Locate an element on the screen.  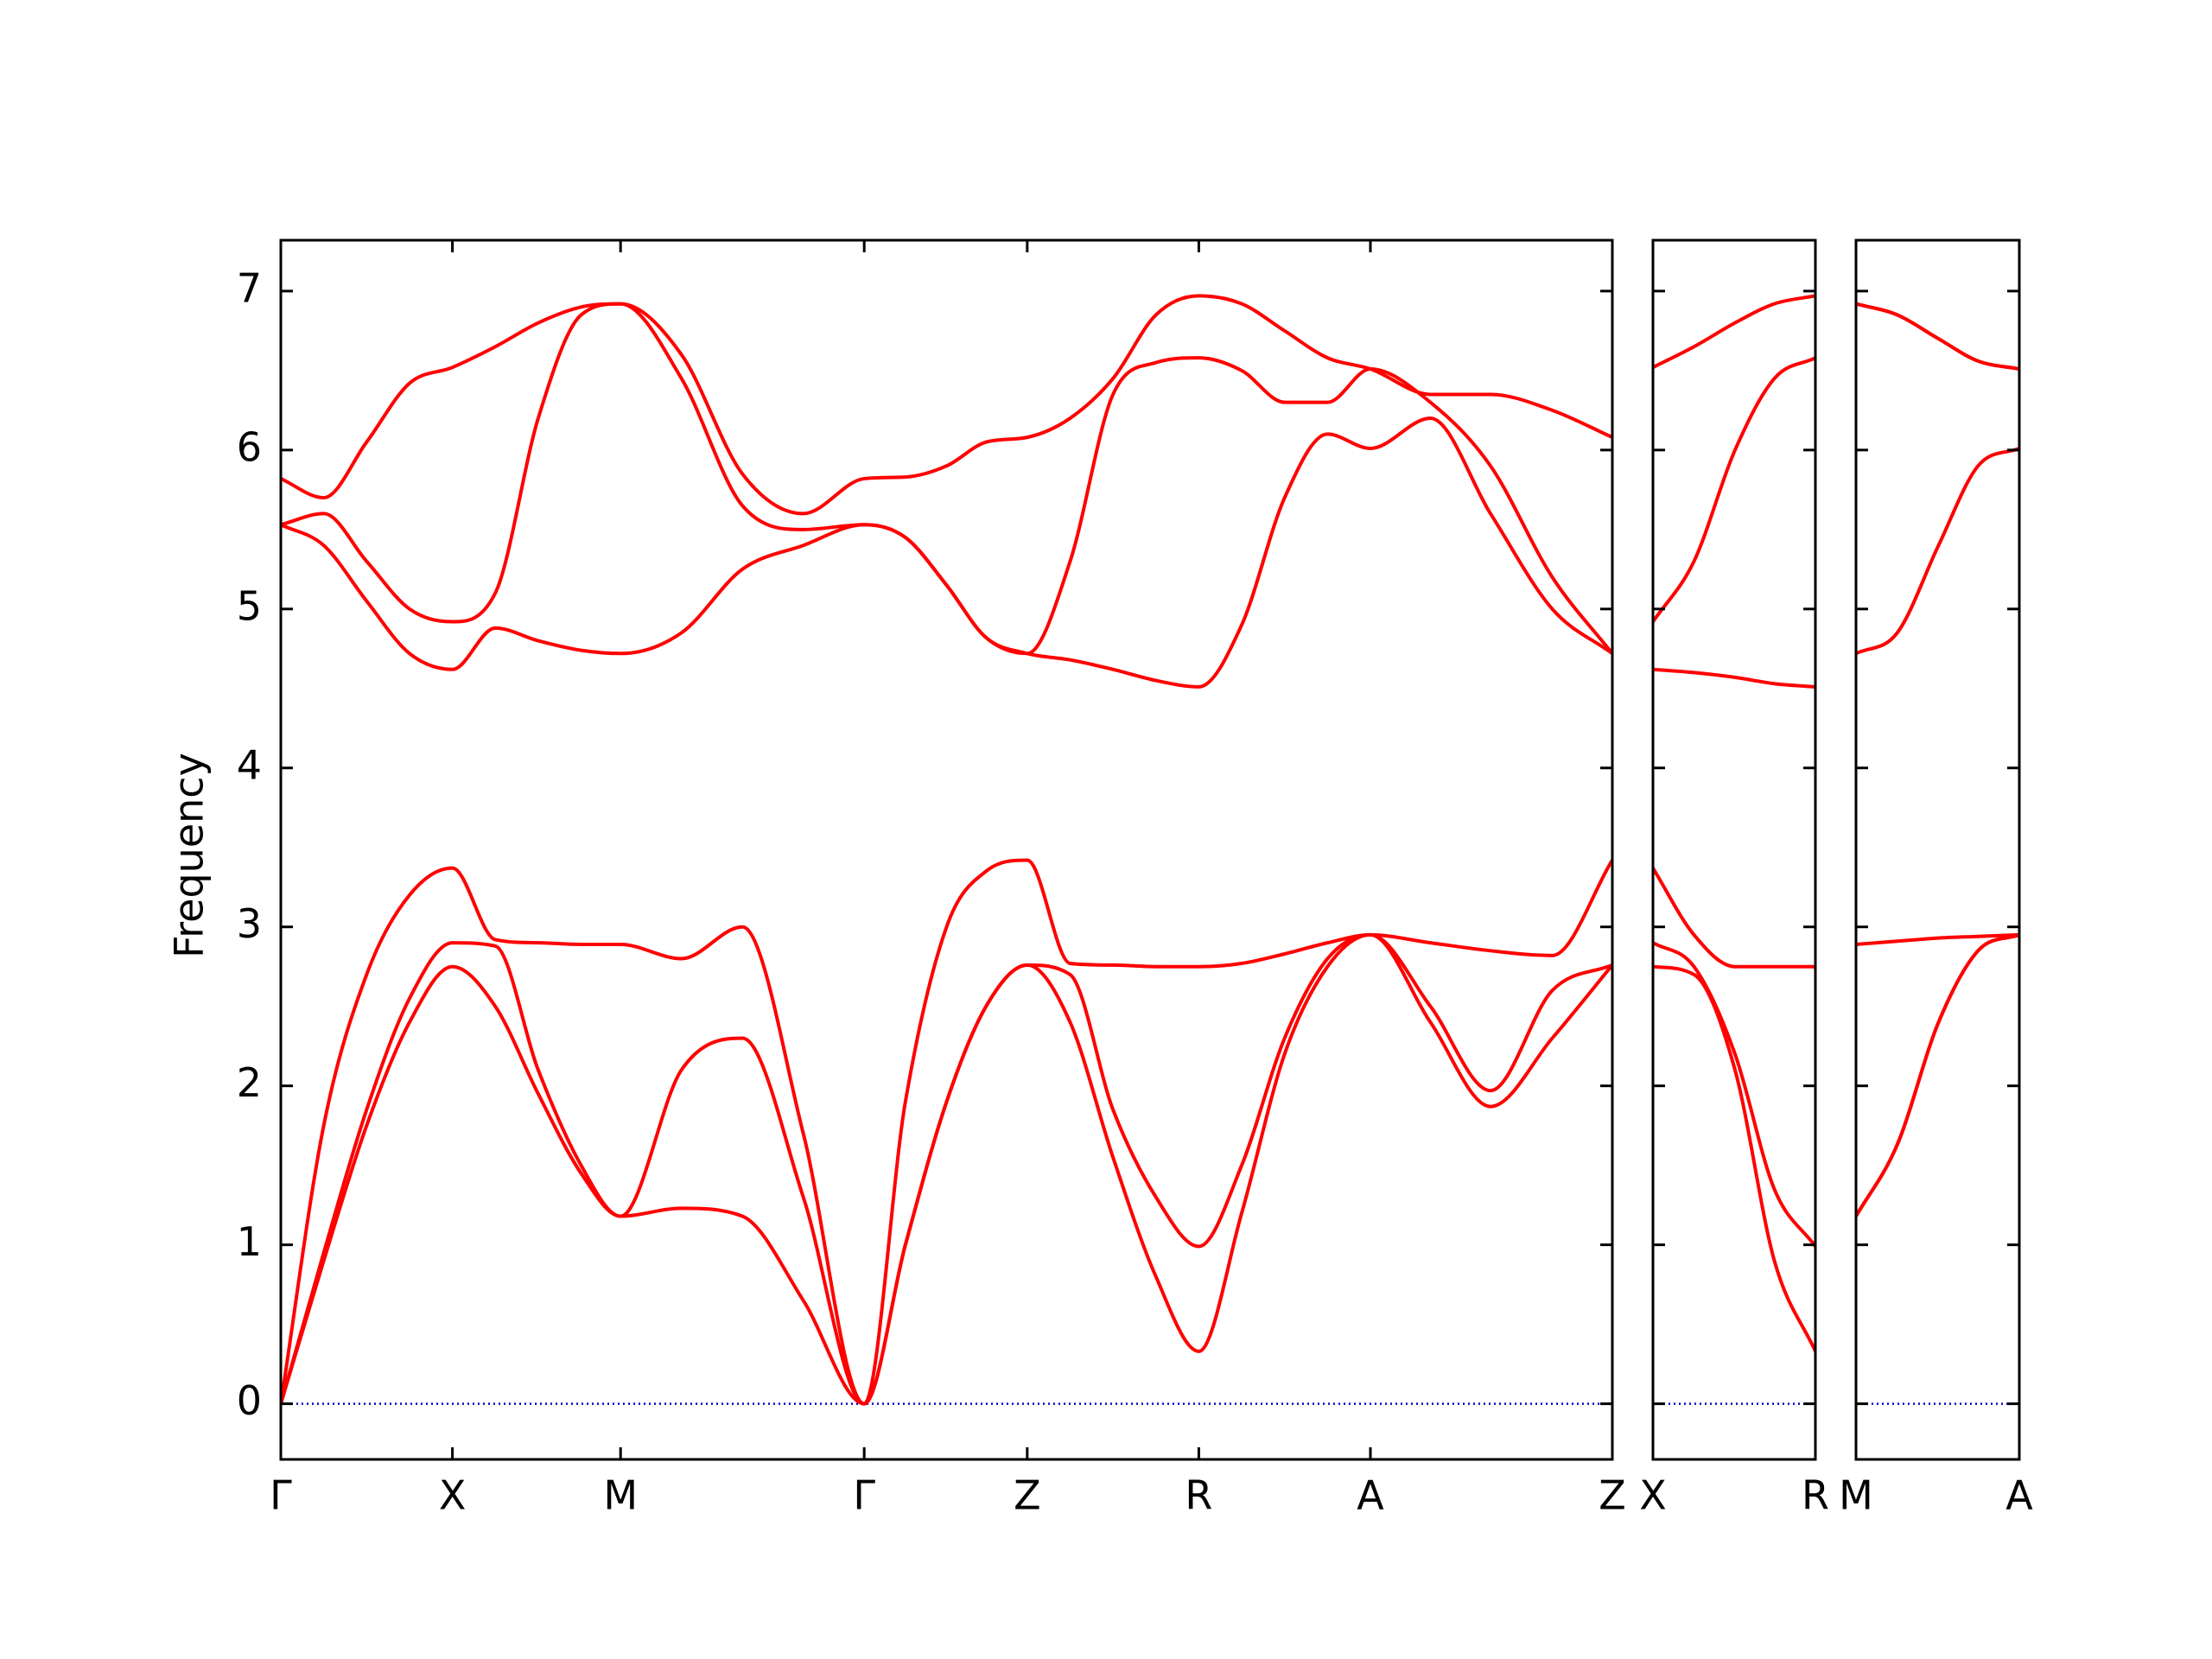
y-axis-label: Frequency is located at coordinates (189, 855).